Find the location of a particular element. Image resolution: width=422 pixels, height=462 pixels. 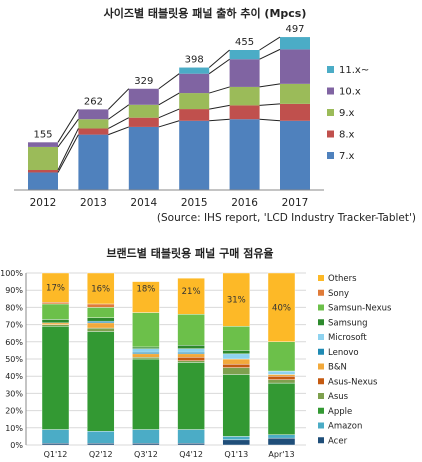

bar-segment-9x-2017 is located at coordinates (295, 93).